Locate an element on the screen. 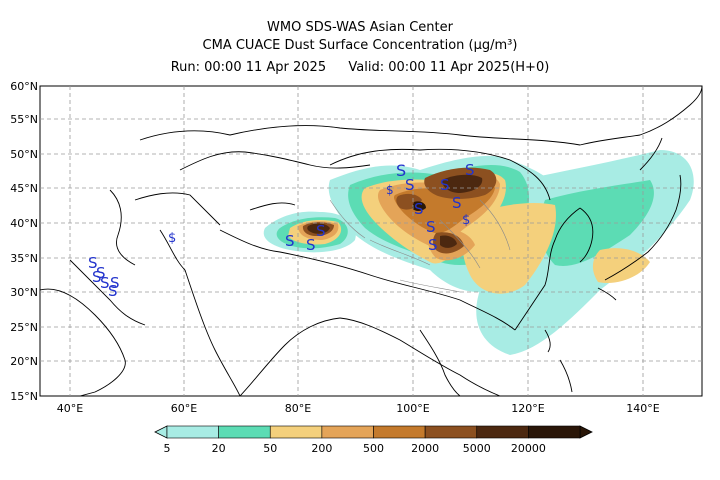  station-dollar-1: $ is located at coordinates (172, 238).